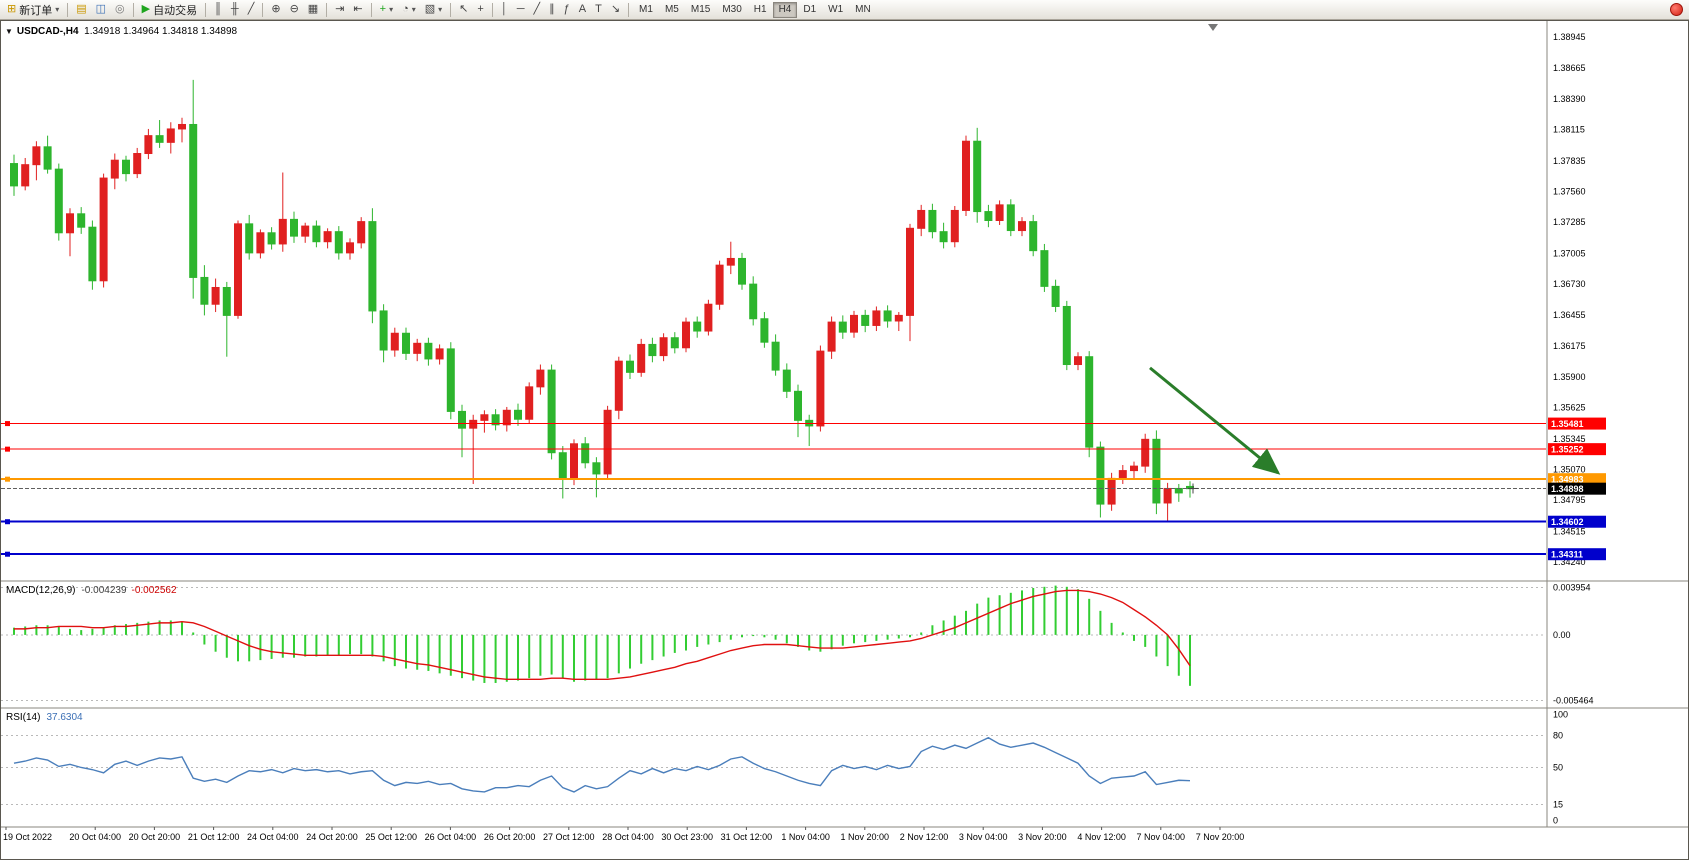 Image resolution: width=1689 pixels, height=860 pixels. I want to click on price-badge-label: 1.35252, so click(1567, 450).